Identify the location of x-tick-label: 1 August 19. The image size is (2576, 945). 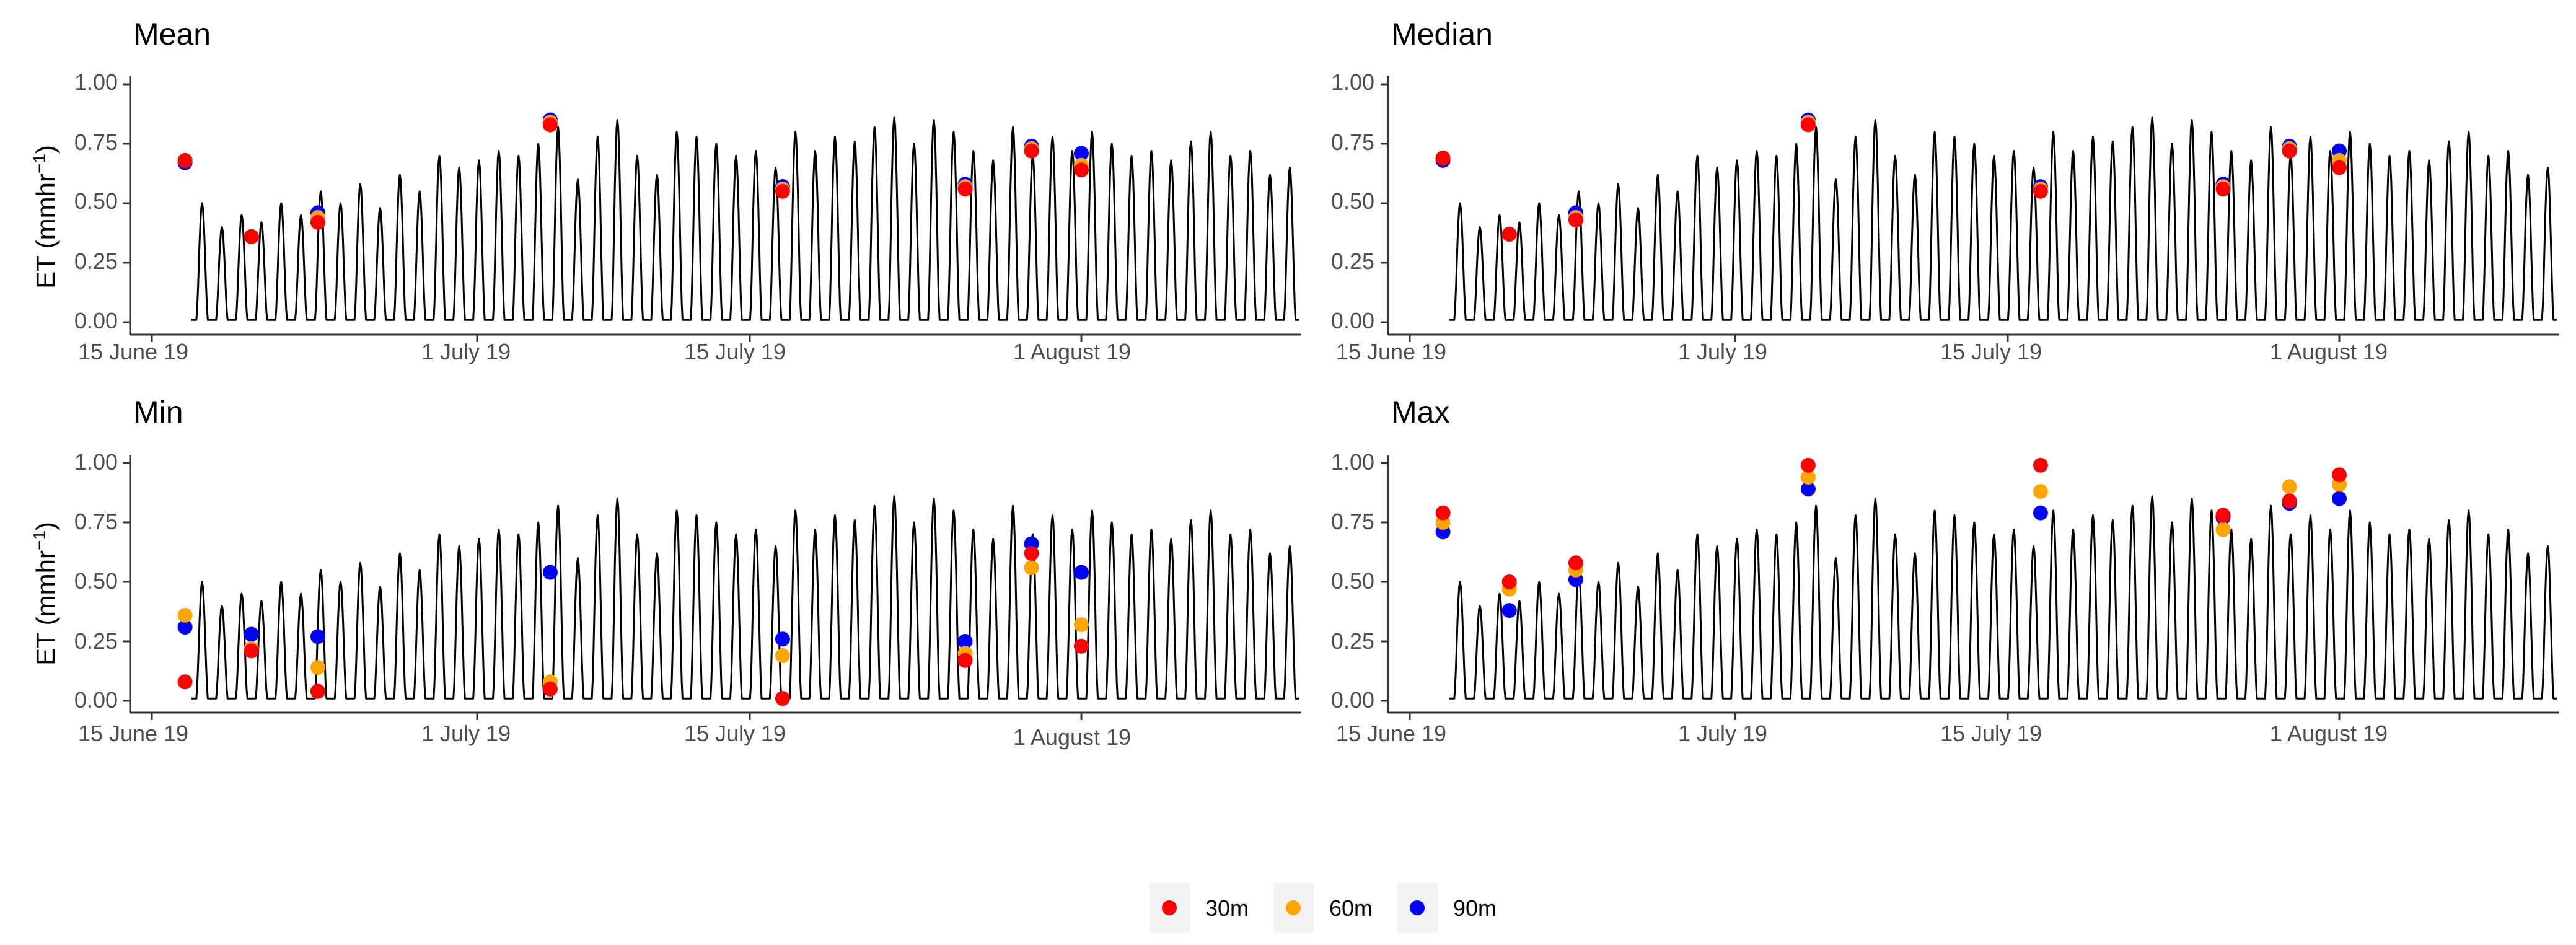
(1072, 737).